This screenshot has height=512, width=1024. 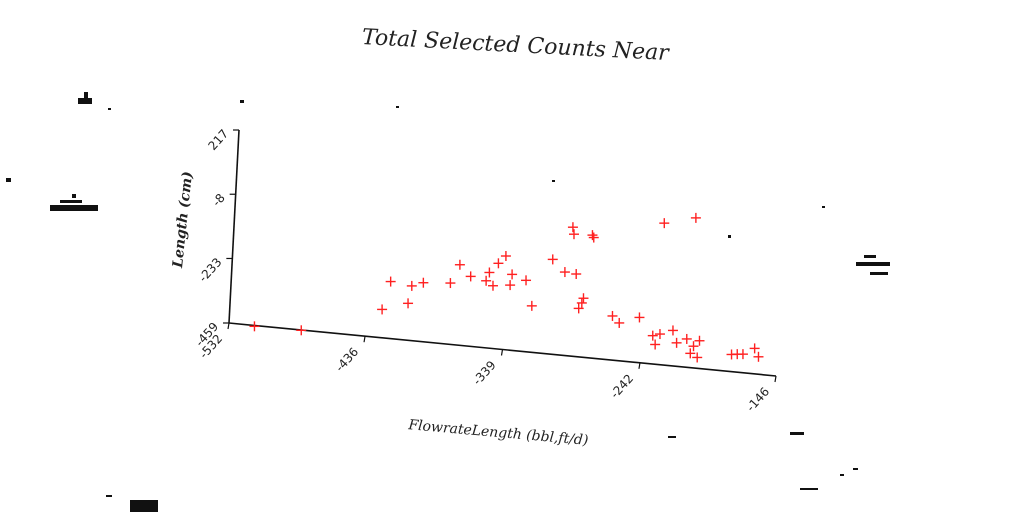 What do you see at coordinates (498, 433) in the screenshot?
I see `x-axis-label: FlowrateLength (bbl,ft/d)` at bounding box center [498, 433].